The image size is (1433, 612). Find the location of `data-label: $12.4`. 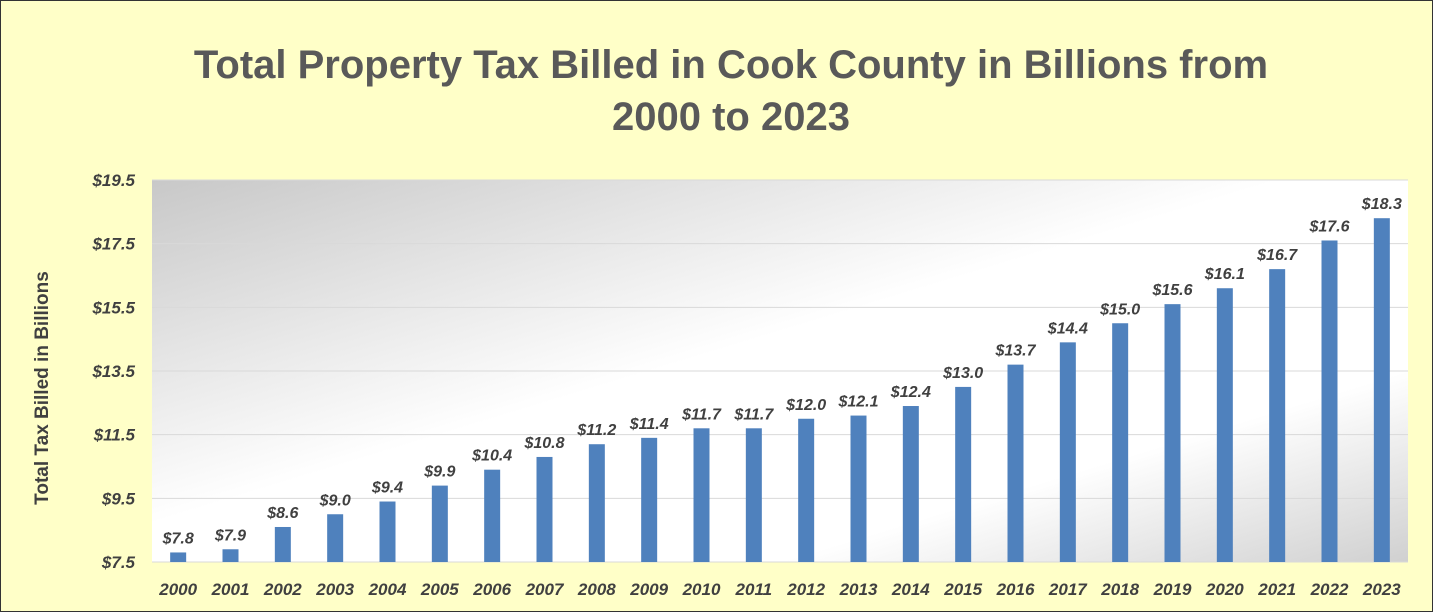

data-label: $12.4 is located at coordinates (910, 392).